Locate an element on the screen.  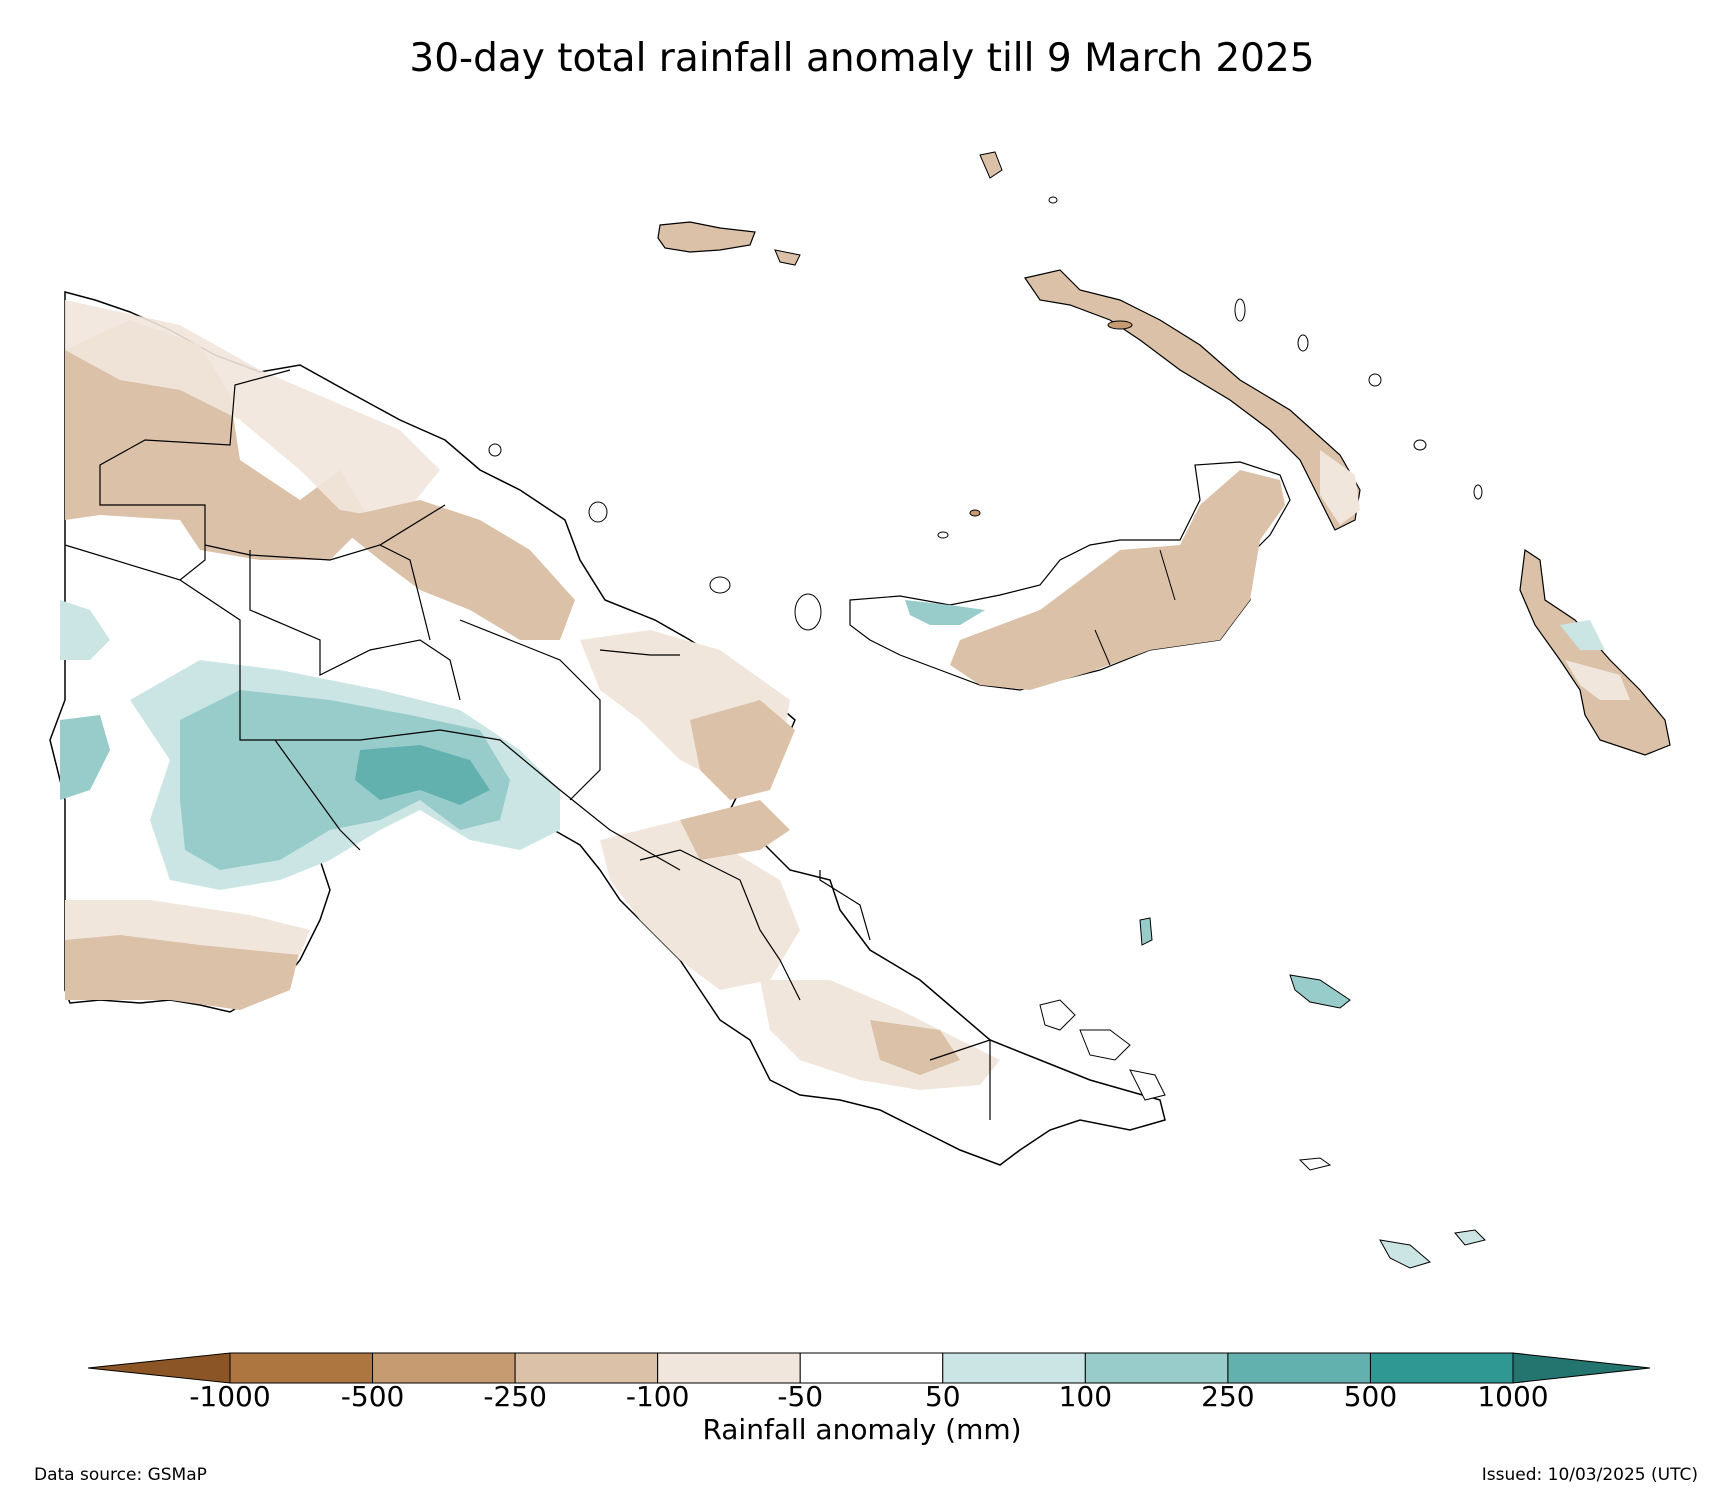
dry-zone-milne is located at coordinates (915, 1047).